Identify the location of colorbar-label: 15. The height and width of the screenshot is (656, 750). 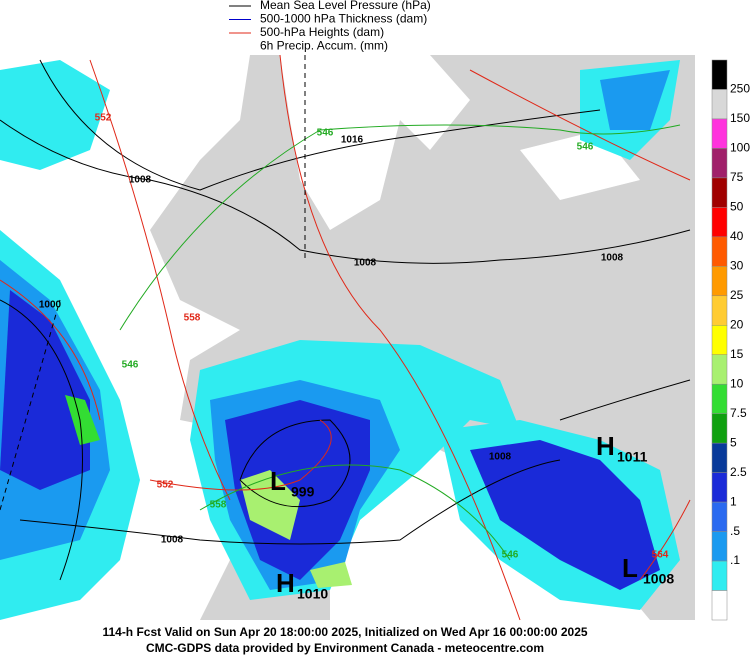
(737, 354).